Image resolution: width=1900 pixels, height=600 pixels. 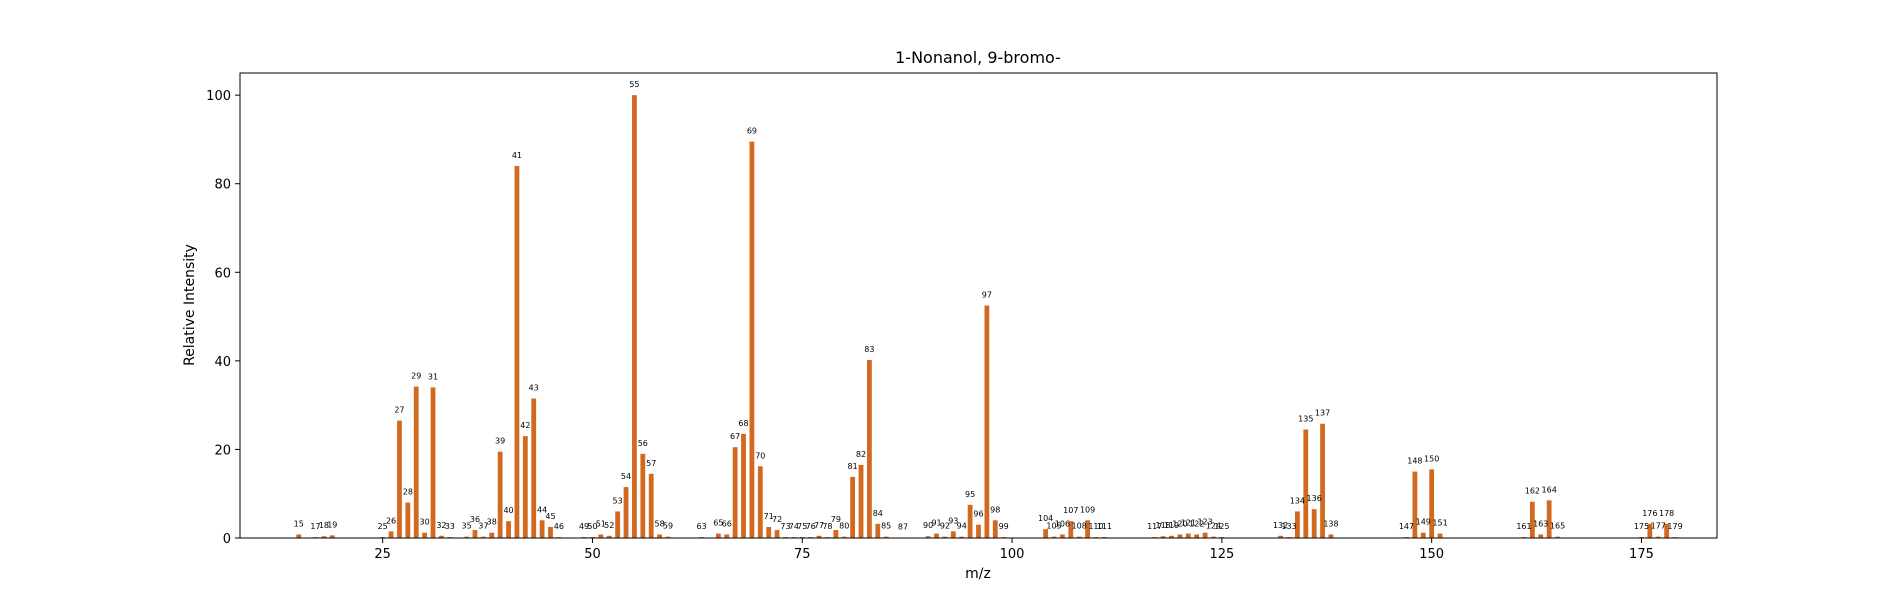 I want to click on y-tick-label: 100, so click(x=218, y=96).